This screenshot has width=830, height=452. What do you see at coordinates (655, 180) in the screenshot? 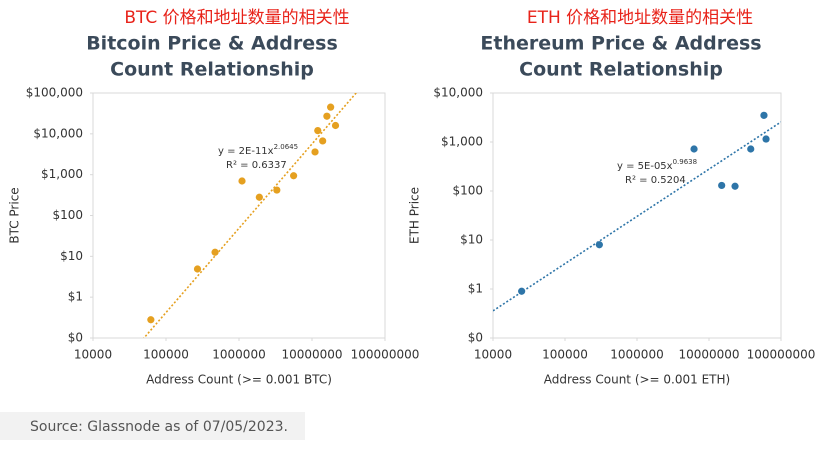
I see `r-squared: R² = 0.5204` at bounding box center [655, 180].